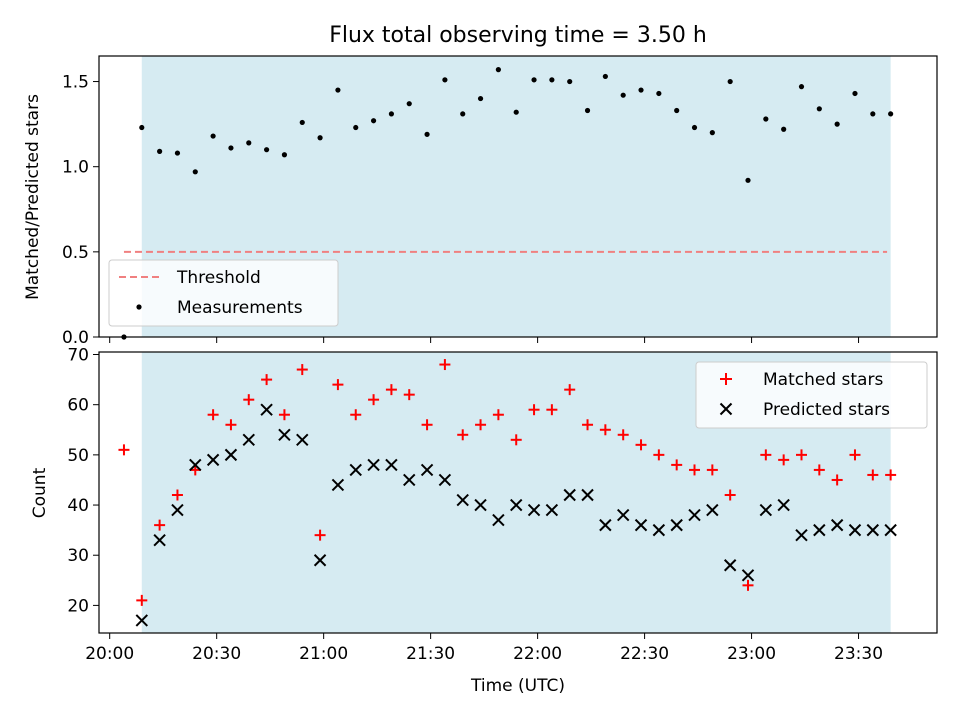  I want to click on top-legend-frame, so click(223, 293).